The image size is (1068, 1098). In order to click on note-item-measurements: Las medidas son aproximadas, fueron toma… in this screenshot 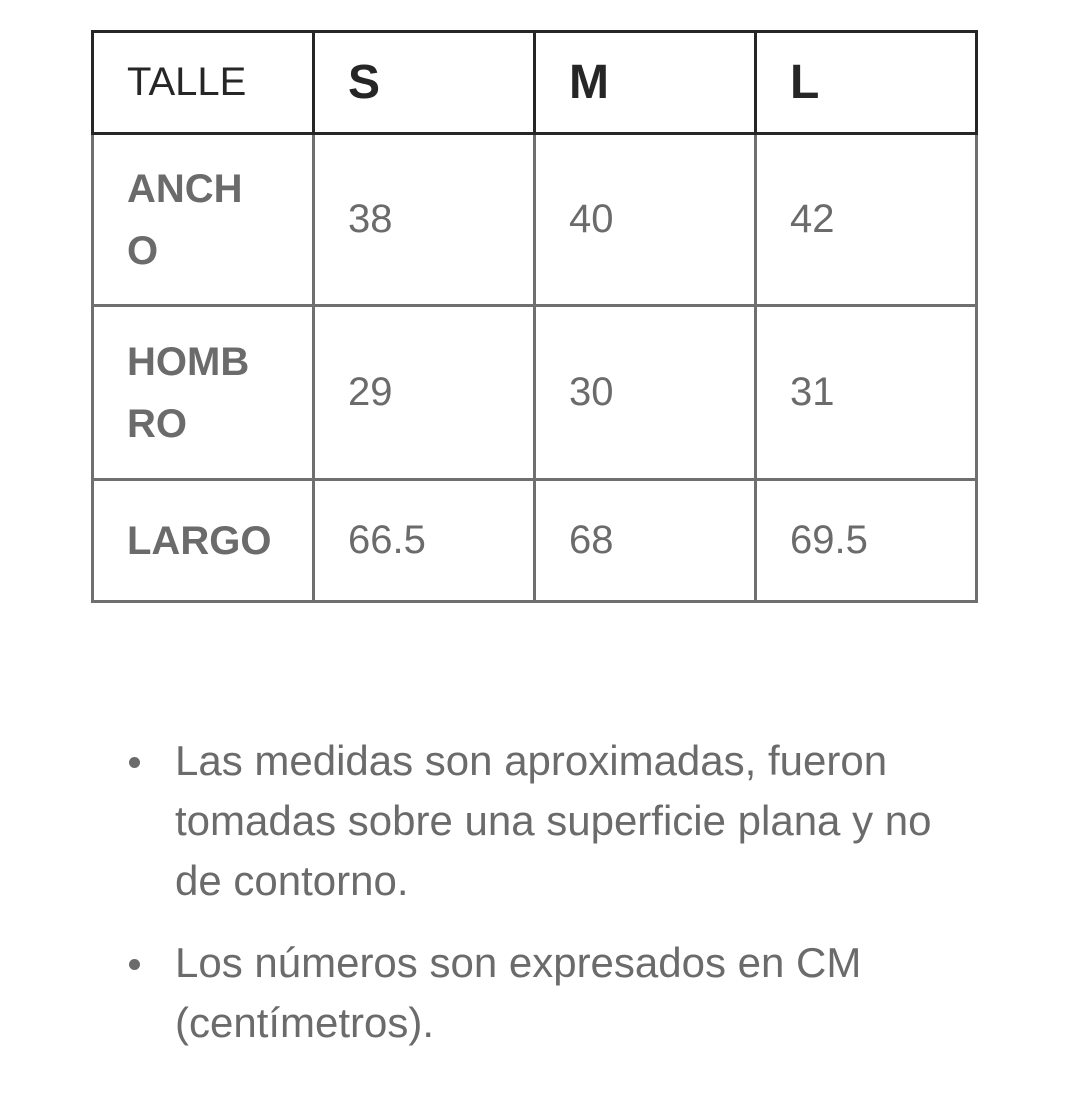, I will do `click(546, 821)`.